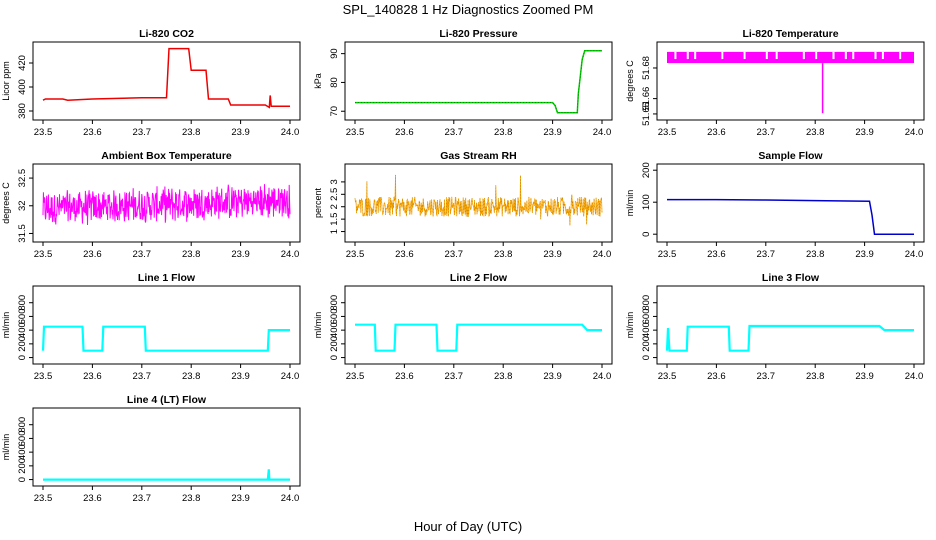 The image size is (936, 540). Describe the element at coordinates (766, 254) in the screenshot. I see `panel-6-x-tick-label: 23.7` at that location.